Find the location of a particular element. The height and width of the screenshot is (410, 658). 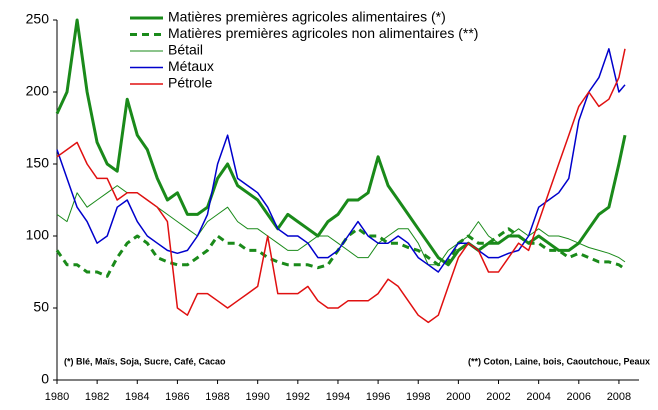

x-tick-label: 2004 is located at coordinates (538, 397).